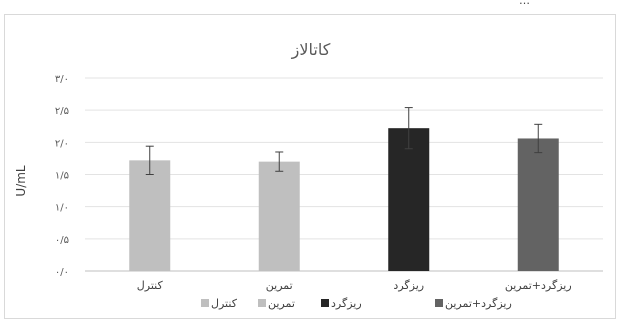  What do you see at coordinates (408, 285) in the screenshot?
I see `x-tick-label: ریزگرد` at bounding box center [408, 285].